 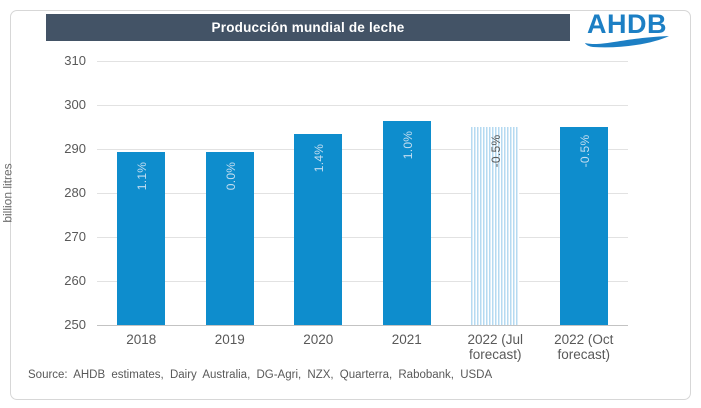 I want to click on bar-value-label-2021: 1.0%, so click(x=407, y=145).